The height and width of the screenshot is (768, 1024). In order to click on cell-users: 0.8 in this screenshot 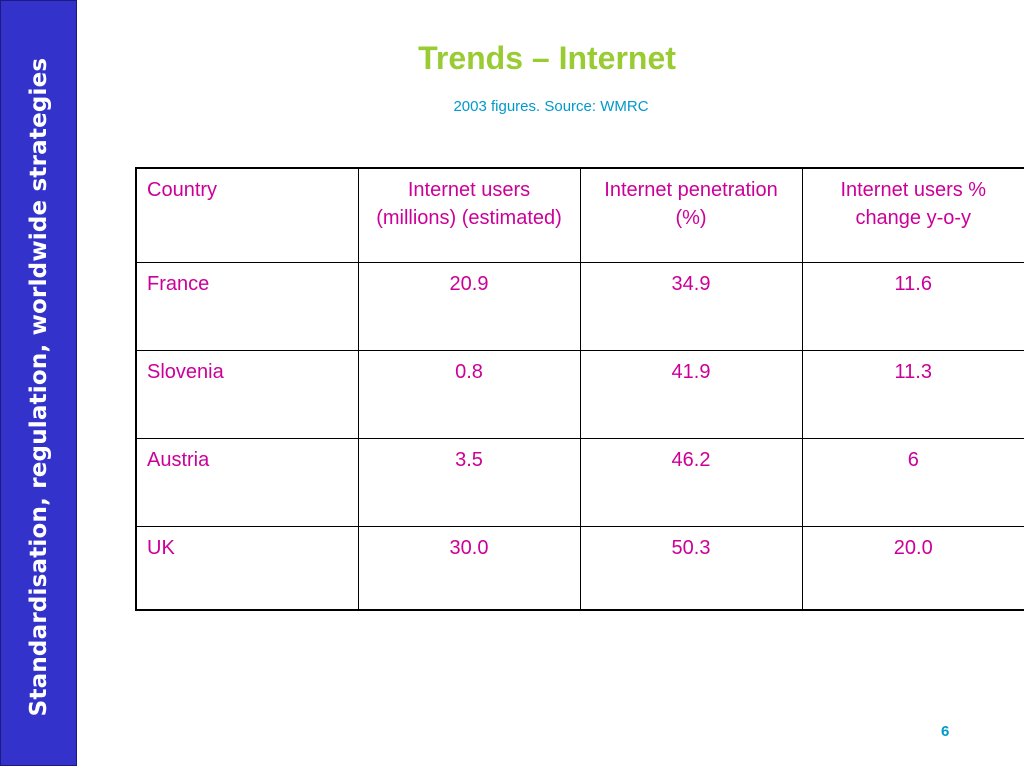, I will do `click(469, 394)`.